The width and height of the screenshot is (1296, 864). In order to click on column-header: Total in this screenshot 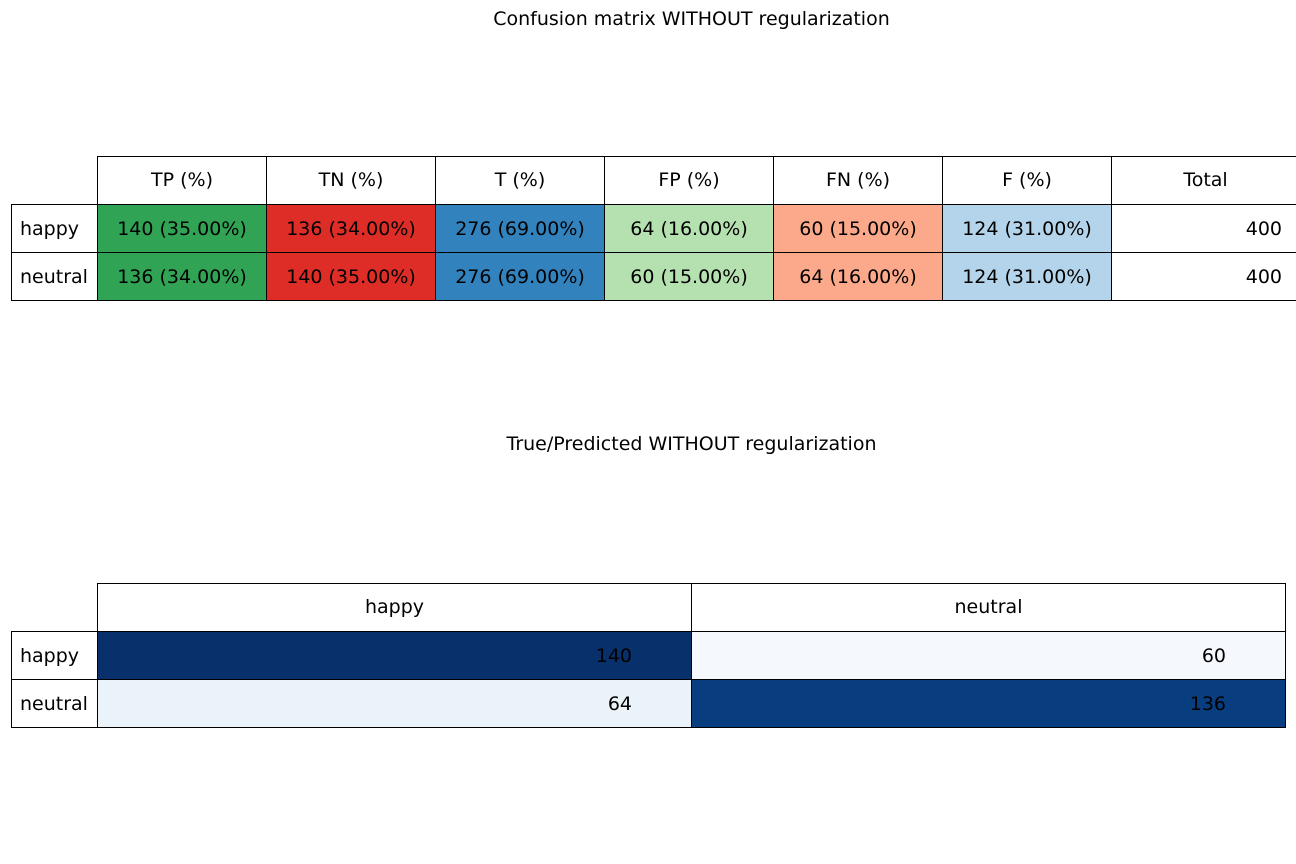, I will do `click(1203, 180)`.